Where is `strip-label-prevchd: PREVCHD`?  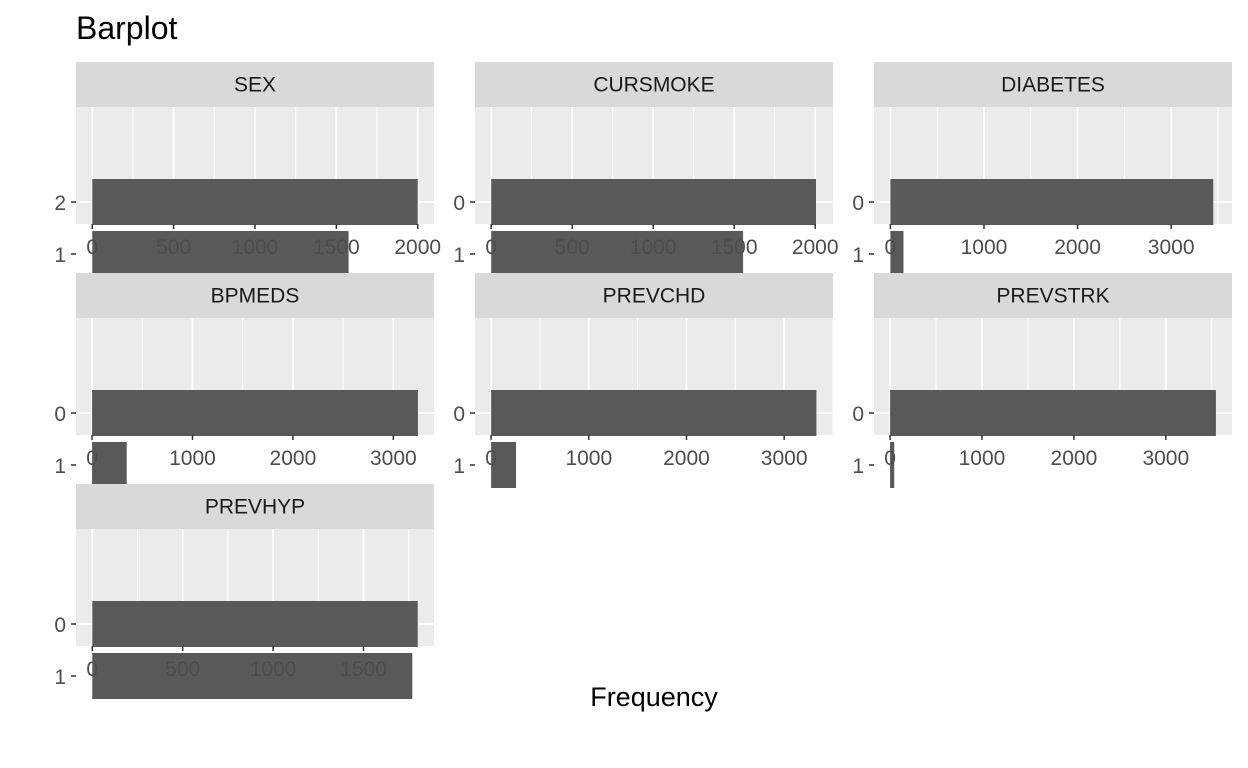
strip-label-prevchd: PREVCHD is located at coordinates (654, 296).